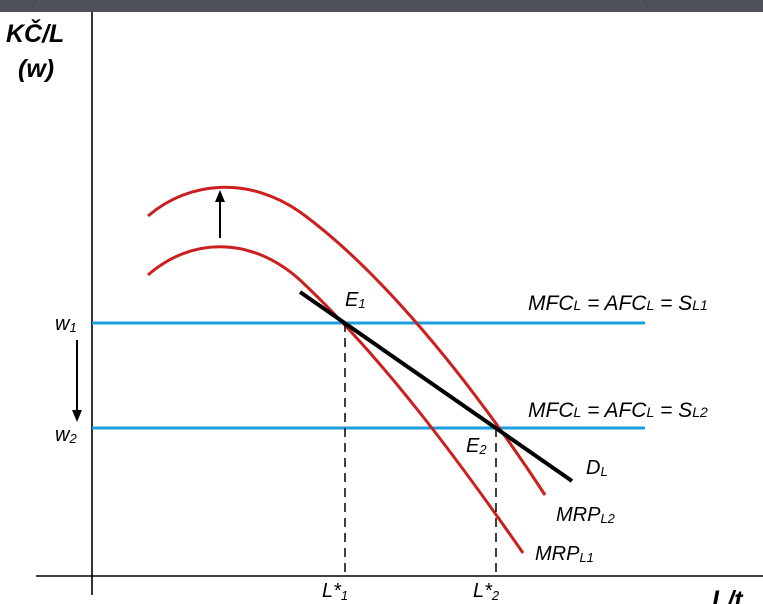 This screenshot has height=604, width=763. What do you see at coordinates (66, 435) in the screenshot?
I see `w2-label: w2` at bounding box center [66, 435].